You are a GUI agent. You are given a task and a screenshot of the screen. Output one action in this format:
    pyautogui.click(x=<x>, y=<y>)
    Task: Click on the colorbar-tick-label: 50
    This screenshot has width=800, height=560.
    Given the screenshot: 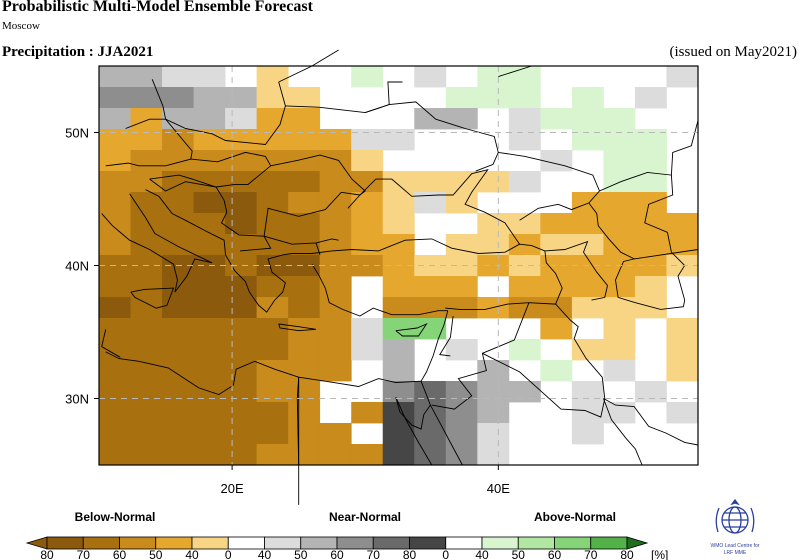 What is the action you would take?
    pyautogui.click(x=156, y=554)
    